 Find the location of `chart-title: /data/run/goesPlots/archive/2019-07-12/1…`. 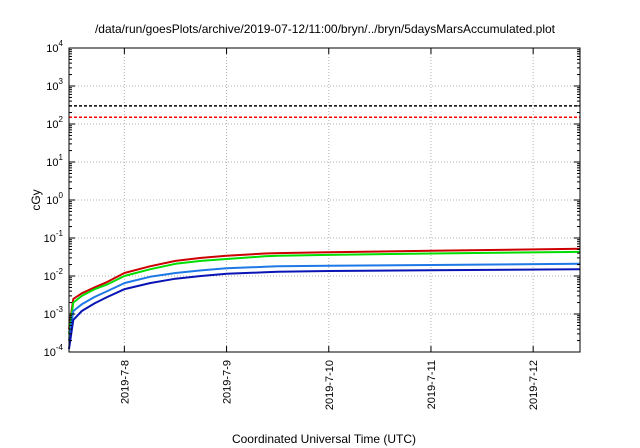

chart-title: /data/run/goesPlots/archive/2019-07-12/1… is located at coordinates (325, 29).